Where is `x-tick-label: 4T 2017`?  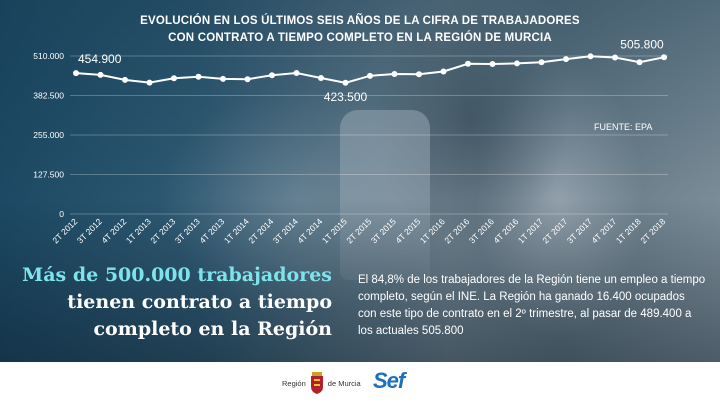
x-tick-label: 4T 2017 is located at coordinates (603, 230).